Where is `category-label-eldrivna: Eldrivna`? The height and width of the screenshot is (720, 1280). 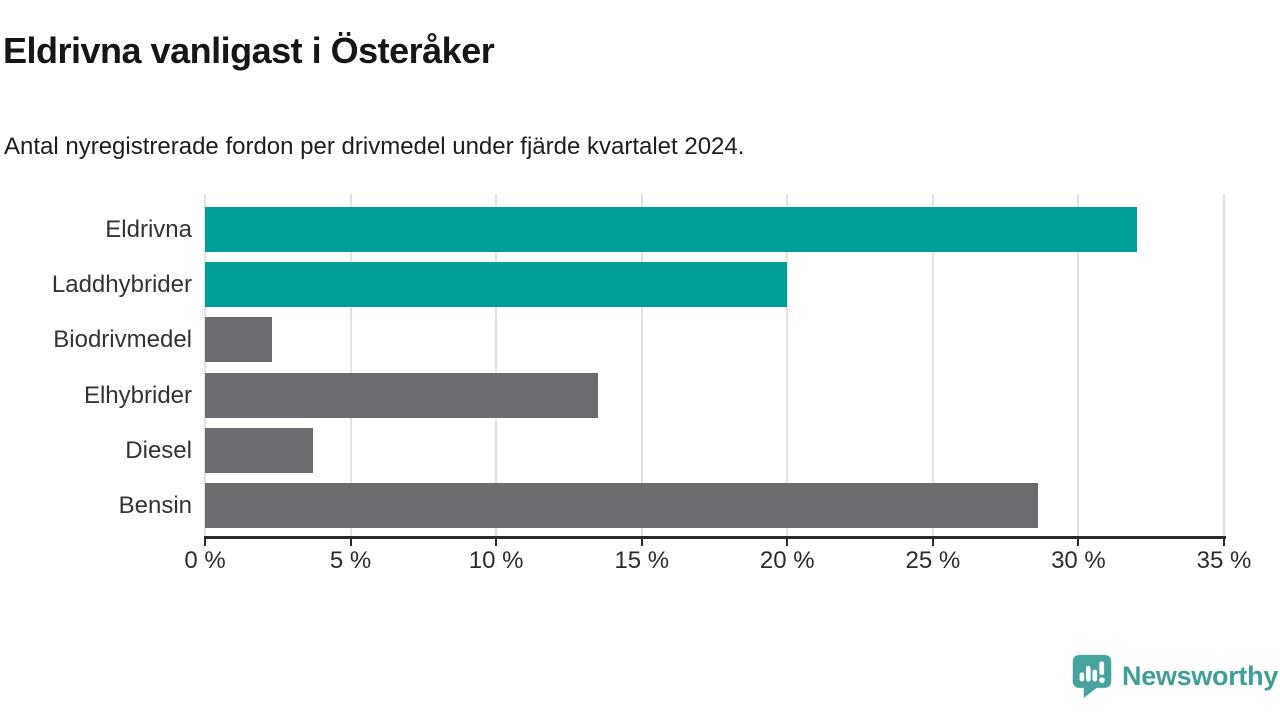
category-label-eldrivna: Eldrivna is located at coordinates (148, 229).